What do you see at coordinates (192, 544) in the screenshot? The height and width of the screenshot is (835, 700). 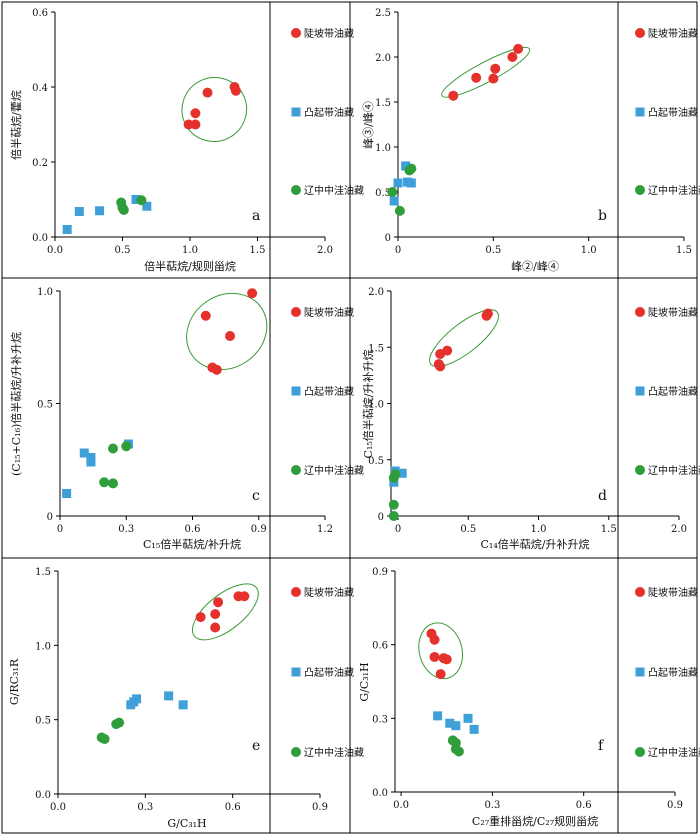 I see `x-axis-label: C₁₅倍半萜烷/补升烷` at bounding box center [192, 544].